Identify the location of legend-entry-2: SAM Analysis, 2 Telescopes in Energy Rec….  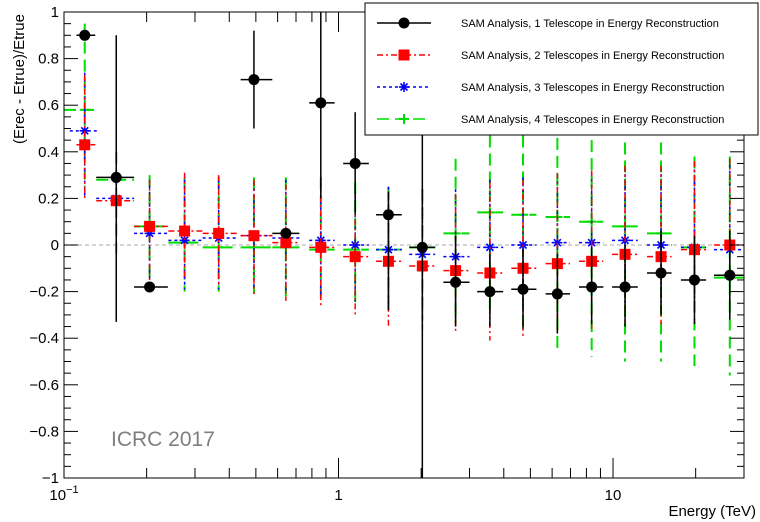
(550, 55).